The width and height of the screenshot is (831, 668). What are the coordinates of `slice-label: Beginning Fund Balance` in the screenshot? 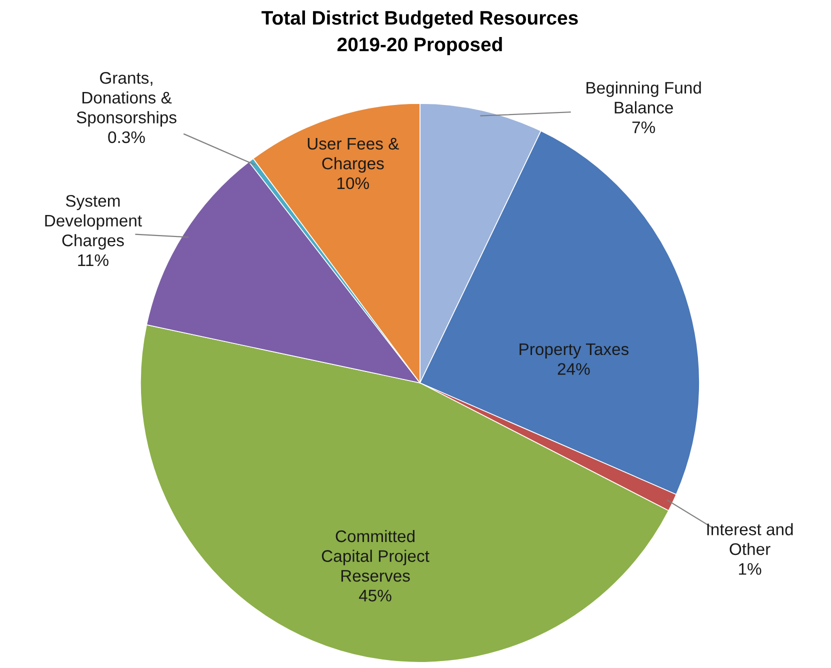 It's located at (643, 97).